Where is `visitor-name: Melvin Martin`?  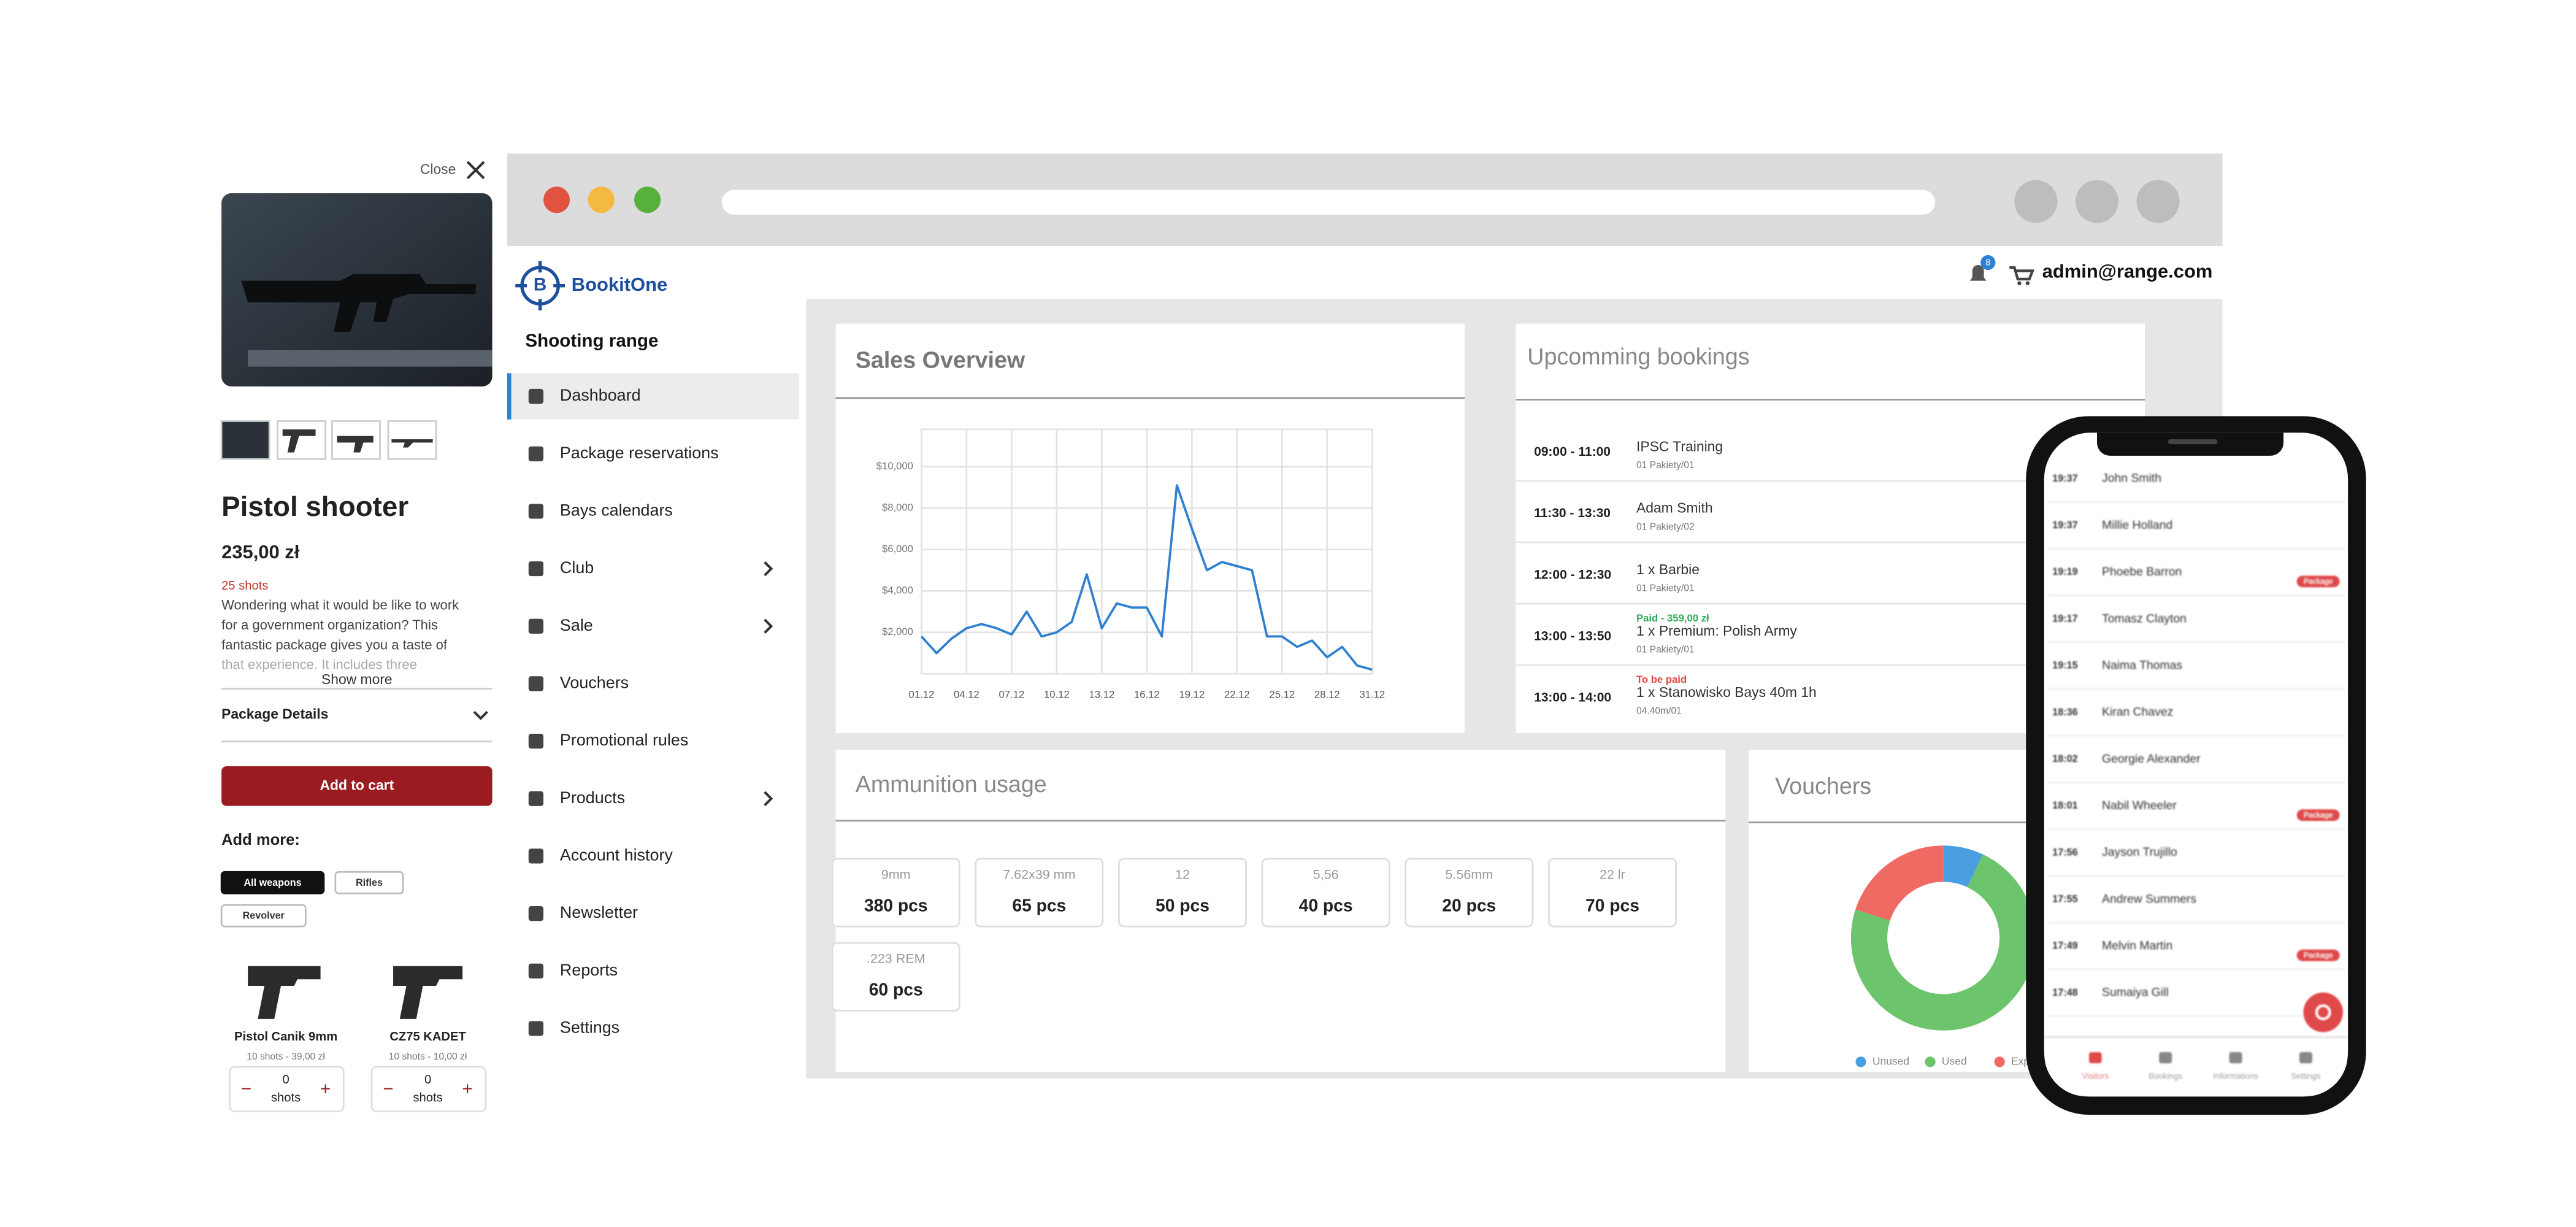
visitor-name: Melvin Martin is located at coordinates (2137, 946).